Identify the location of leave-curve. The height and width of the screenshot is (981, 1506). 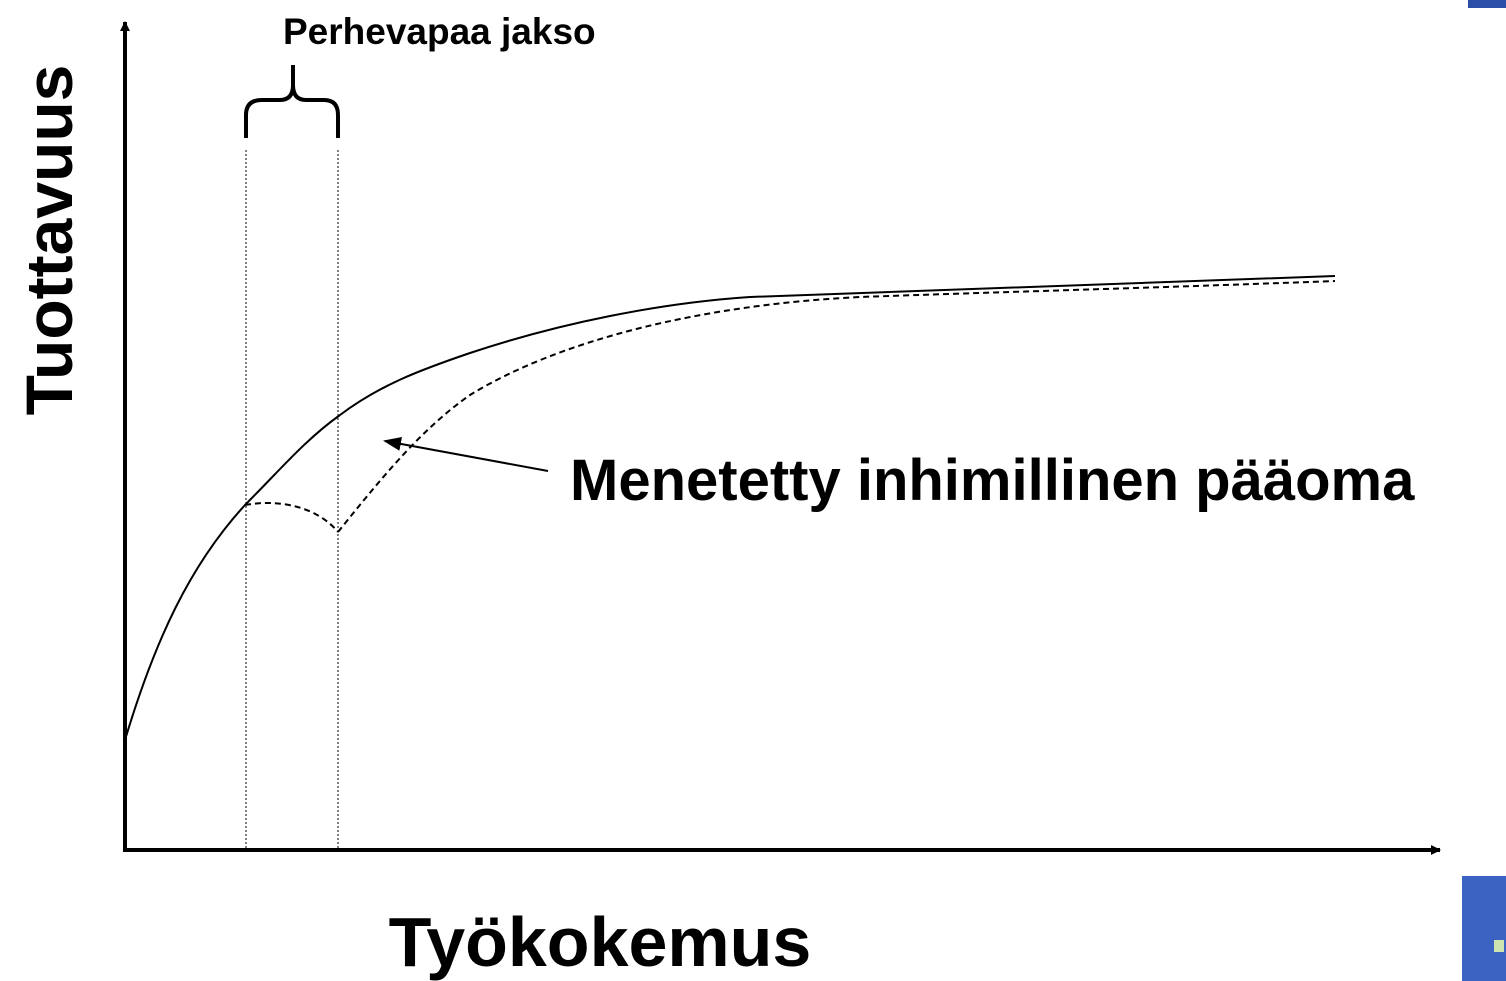
(291, 517).